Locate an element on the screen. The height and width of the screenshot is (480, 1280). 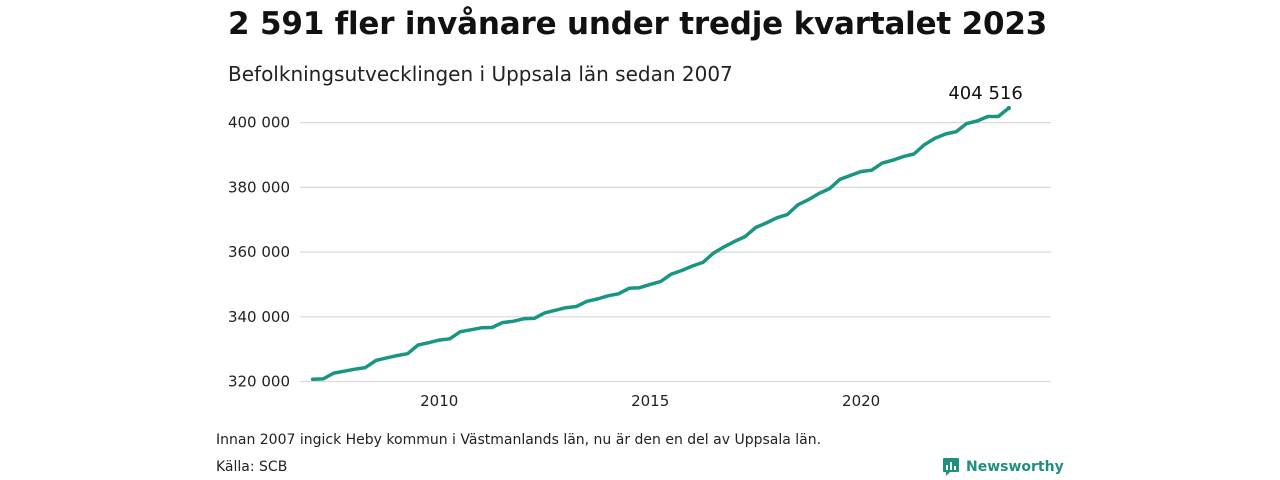
y-axis-ticks: 320 000 340 000 360 000 380 000 400 000 is located at coordinates (259, 252).